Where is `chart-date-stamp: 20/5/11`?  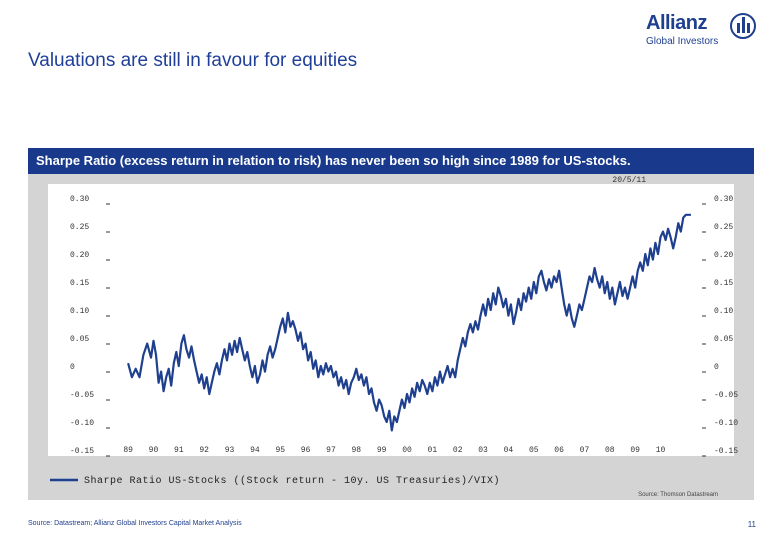 chart-date-stamp: 20/5/11 is located at coordinates (629, 180).